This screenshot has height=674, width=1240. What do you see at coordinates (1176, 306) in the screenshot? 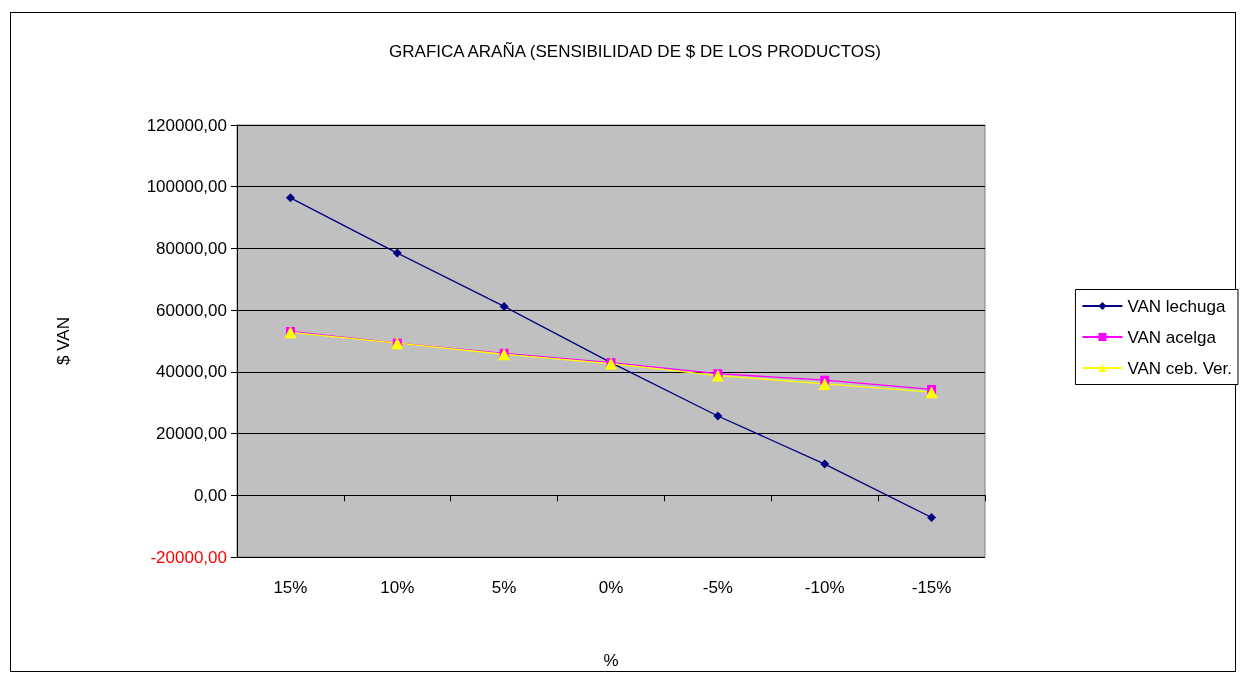
I see `legend-label: VAN lechuga` at bounding box center [1176, 306].